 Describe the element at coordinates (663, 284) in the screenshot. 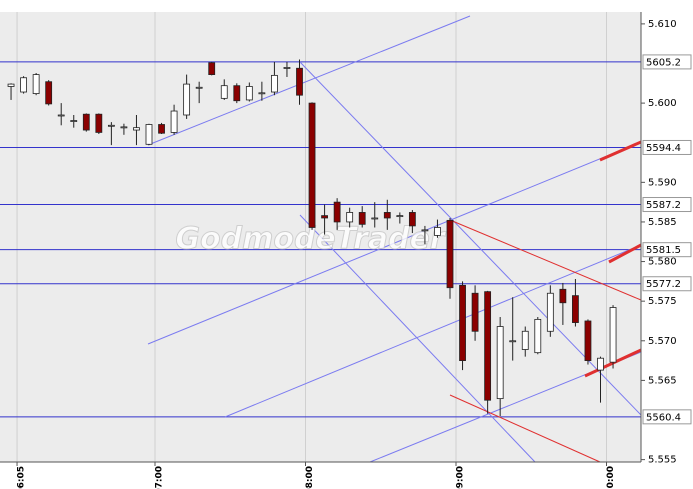

I see `level-label: 5577.2` at that location.